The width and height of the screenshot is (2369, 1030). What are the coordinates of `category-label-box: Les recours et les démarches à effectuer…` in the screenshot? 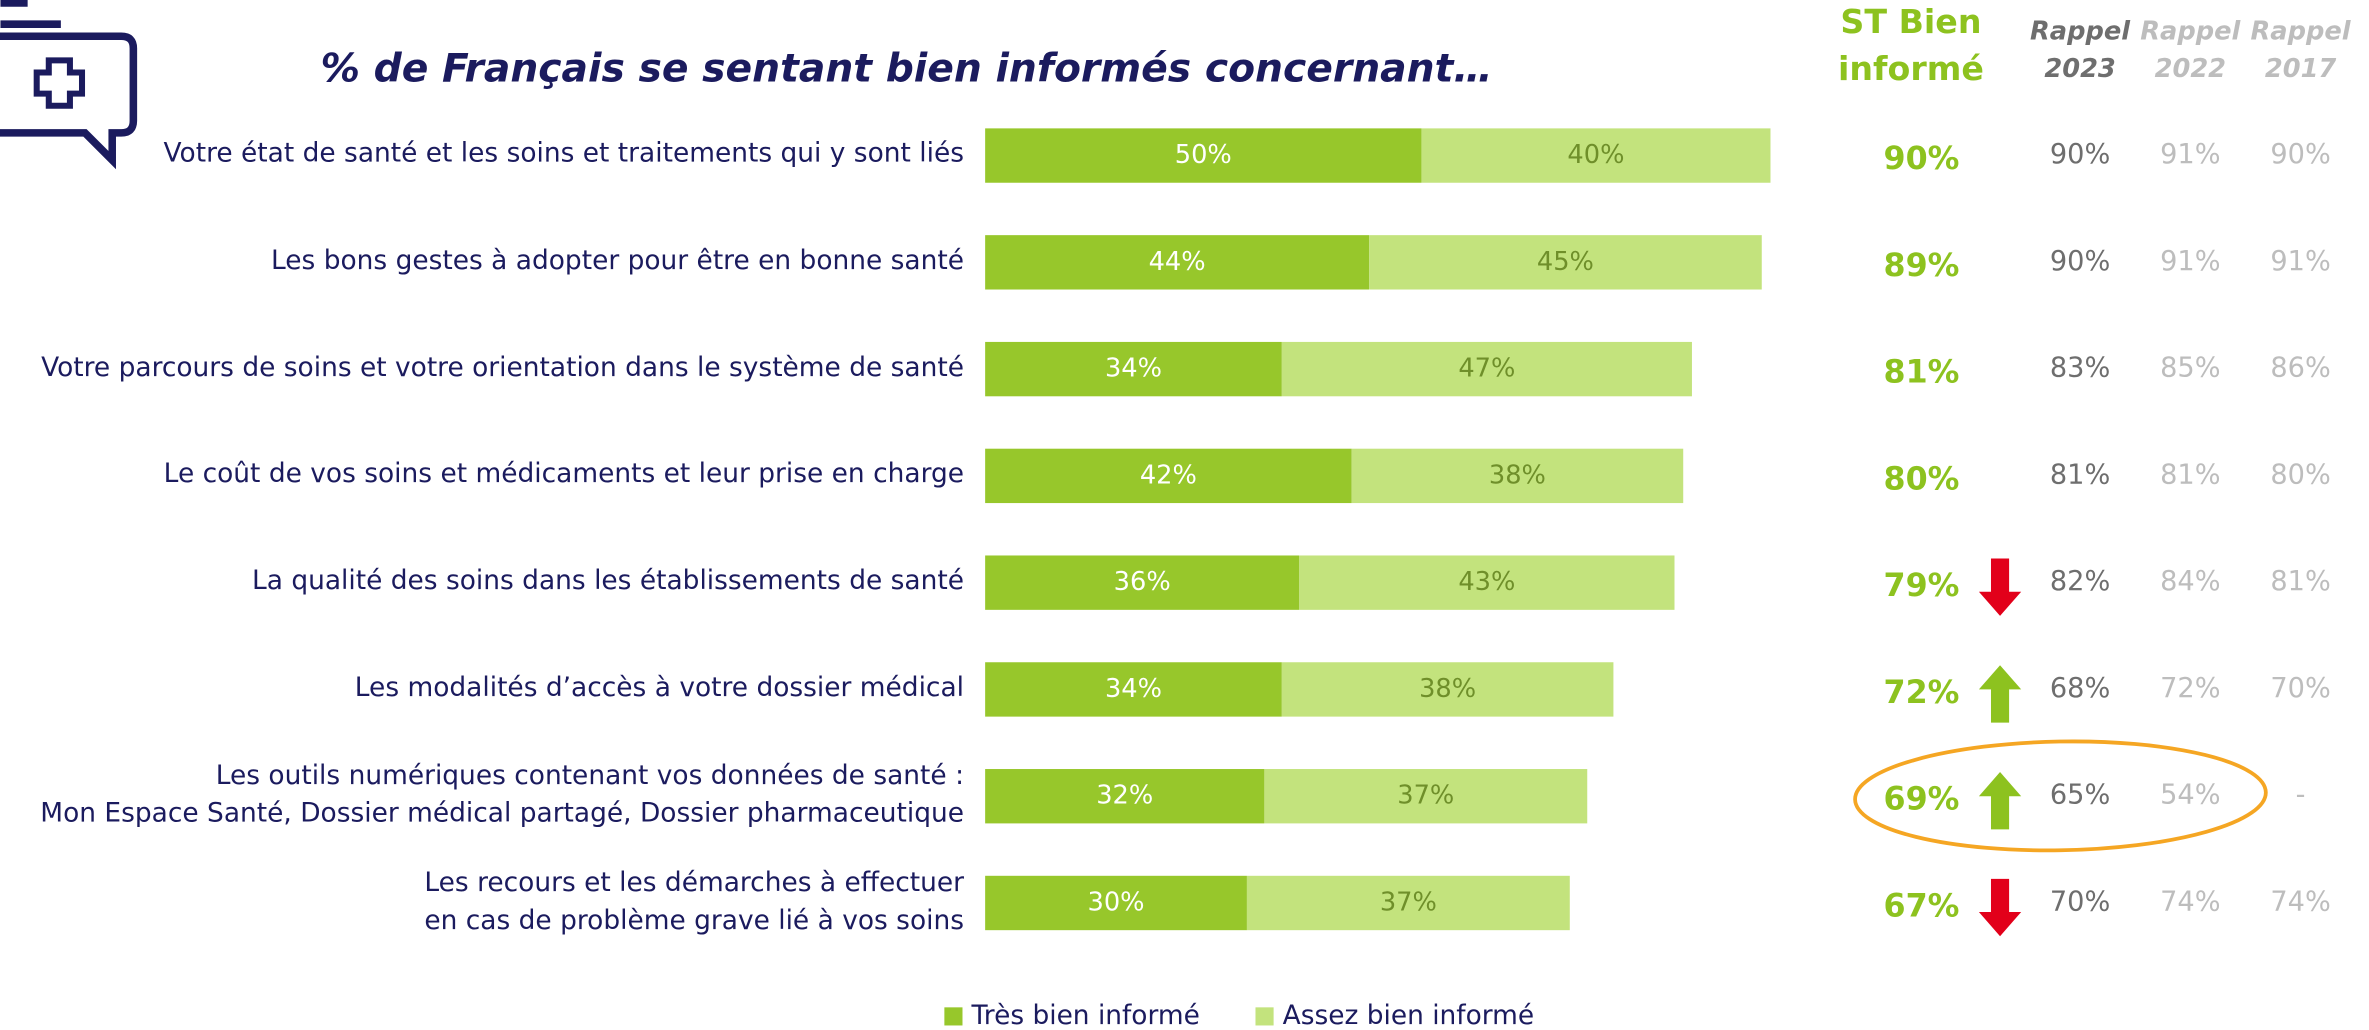 It's located at (694, 902).